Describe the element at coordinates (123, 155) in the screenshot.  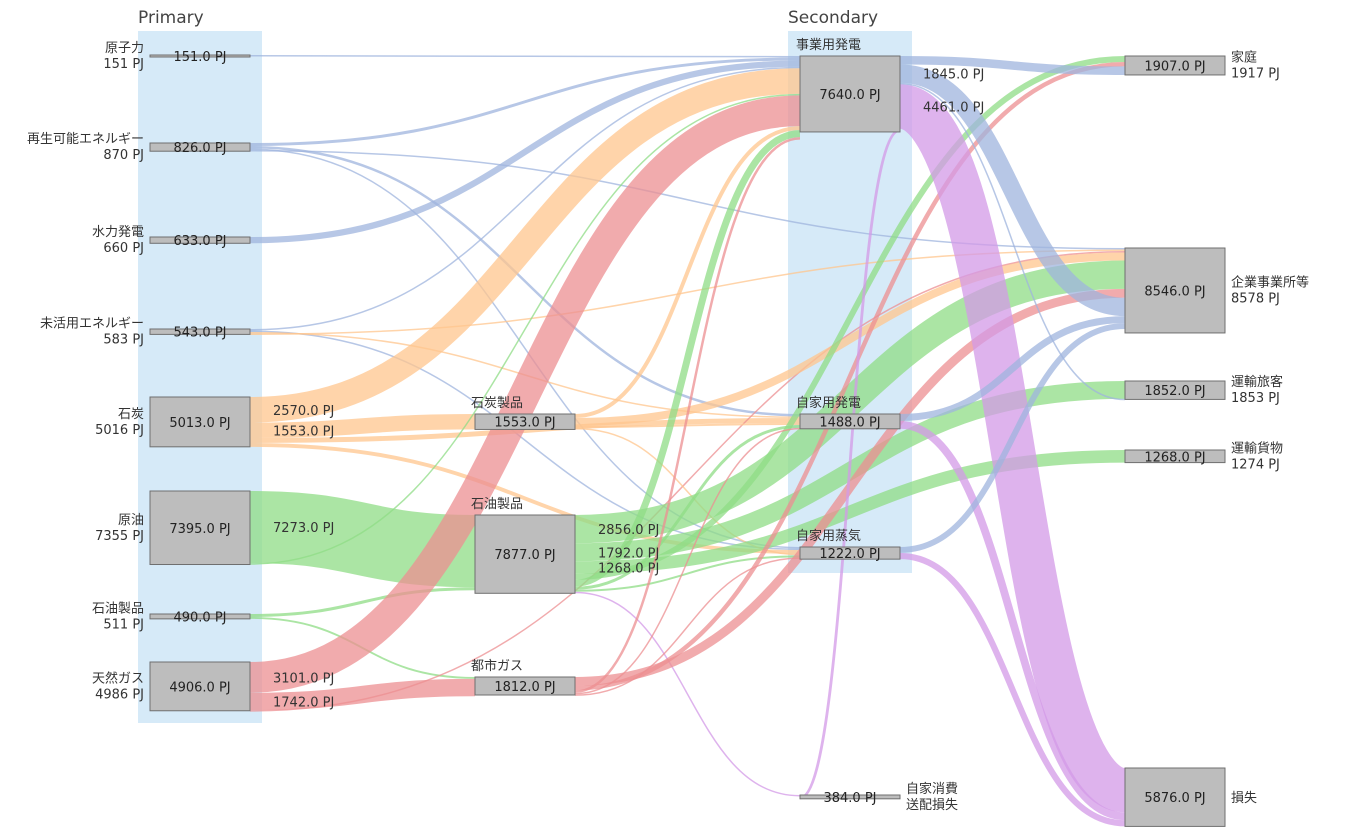
I see `node-total-renewable: 870 PJ` at that location.